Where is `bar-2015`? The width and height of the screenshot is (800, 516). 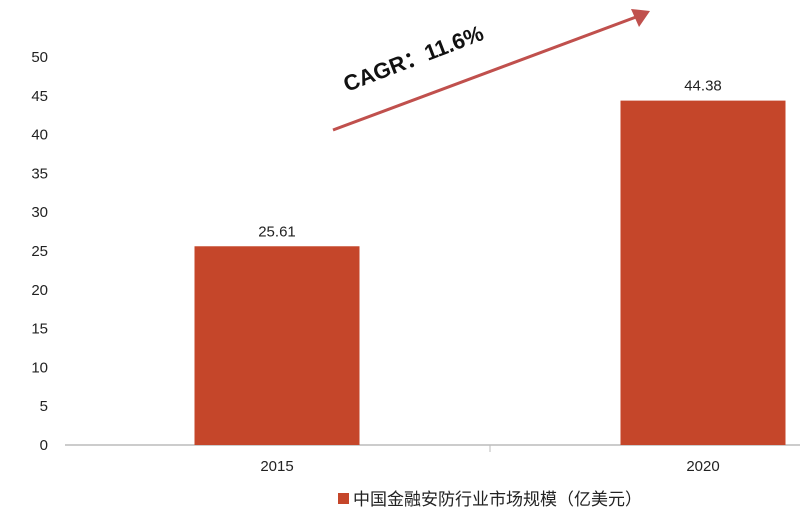 bar-2015 is located at coordinates (277, 345).